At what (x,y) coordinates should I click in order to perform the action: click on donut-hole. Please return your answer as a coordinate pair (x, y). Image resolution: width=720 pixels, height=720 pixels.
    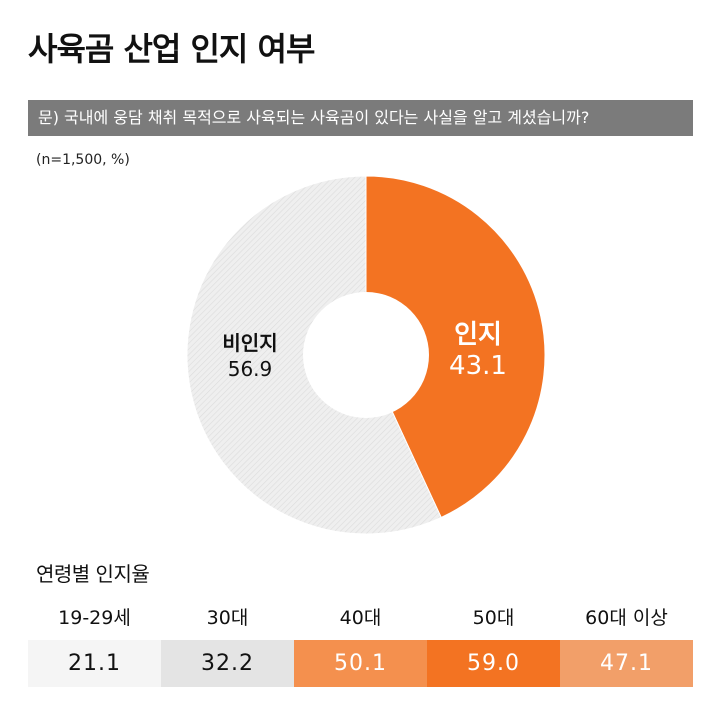
    Looking at the image, I should click on (366, 355).